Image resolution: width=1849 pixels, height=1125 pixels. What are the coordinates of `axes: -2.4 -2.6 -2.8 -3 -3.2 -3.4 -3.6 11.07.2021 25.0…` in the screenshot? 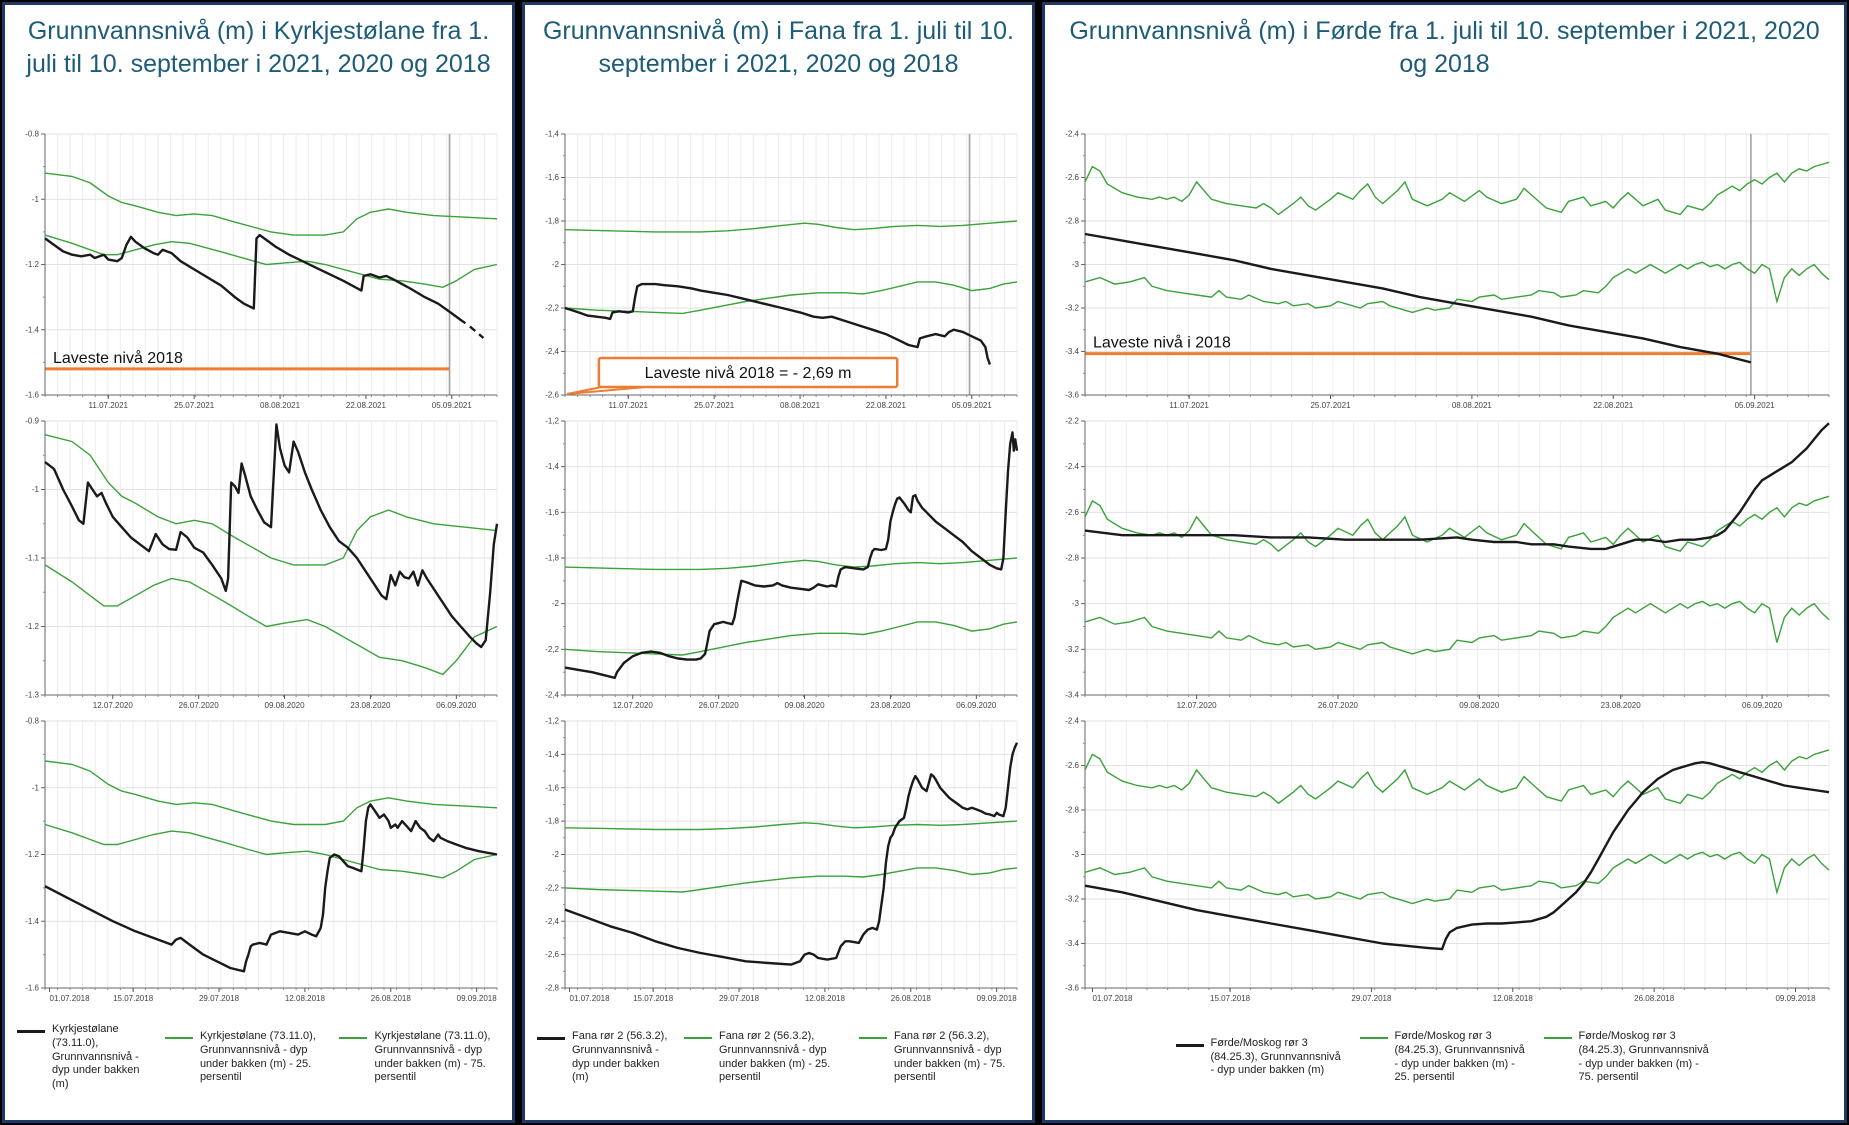 It's located at (1447, 270).